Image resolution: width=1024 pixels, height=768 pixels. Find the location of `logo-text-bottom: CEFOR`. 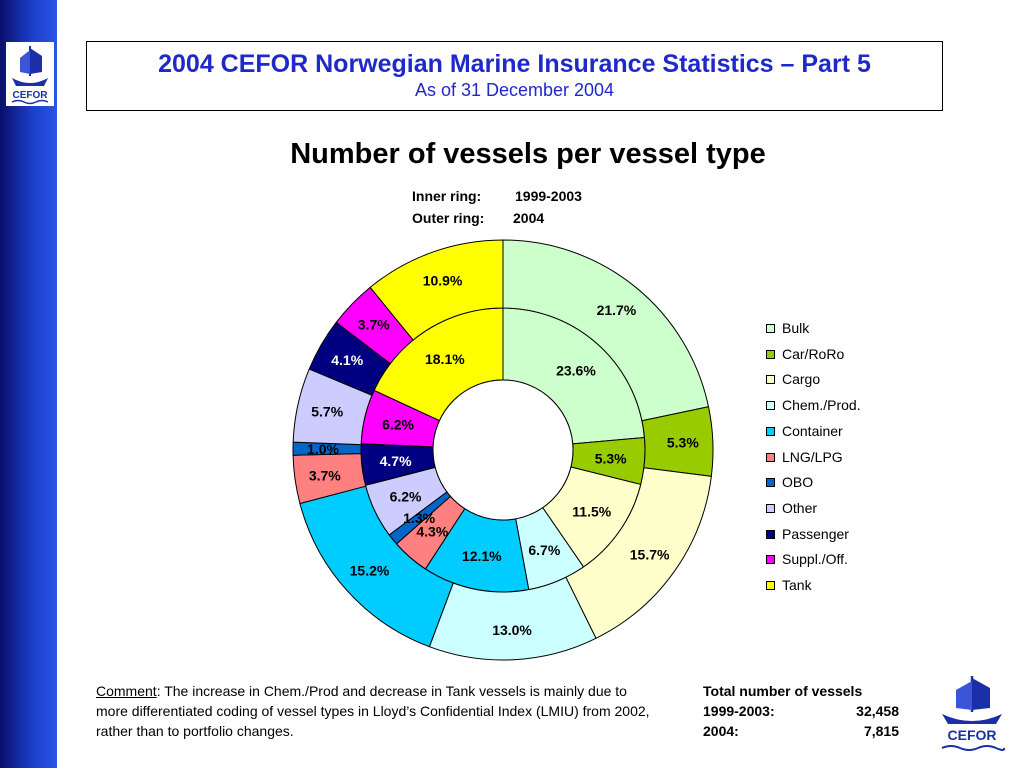

logo-text-bottom: CEFOR is located at coordinates (972, 735).